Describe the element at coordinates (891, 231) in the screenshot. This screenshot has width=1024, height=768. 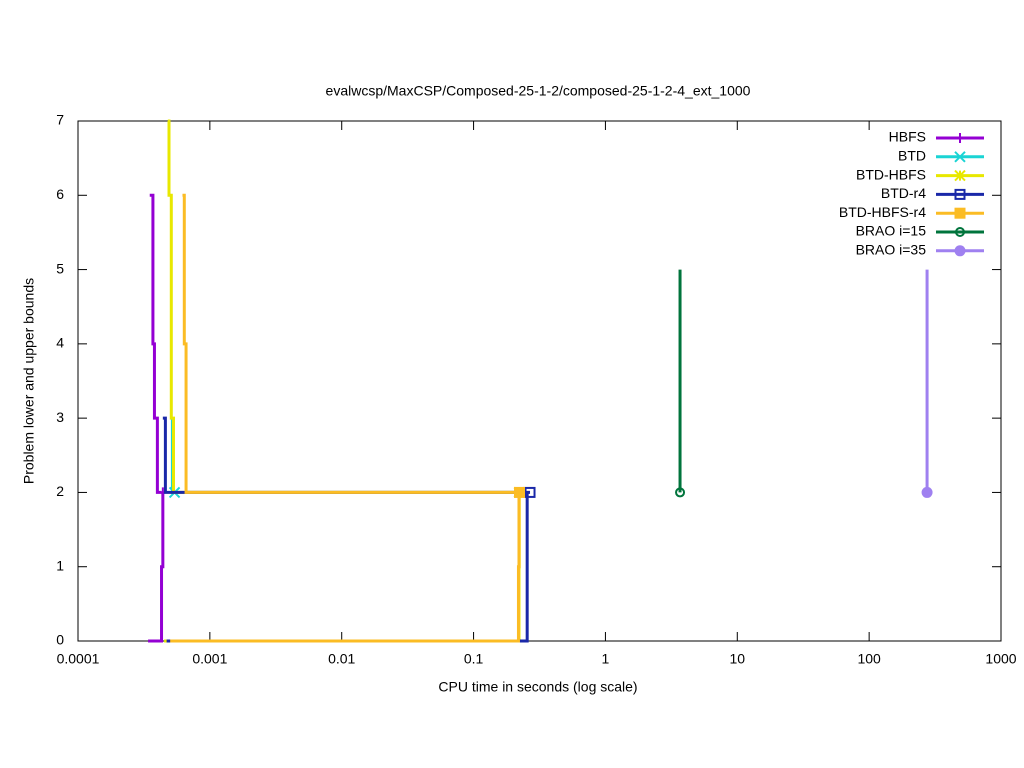
I see `legend-label: BRAO i=15` at that location.